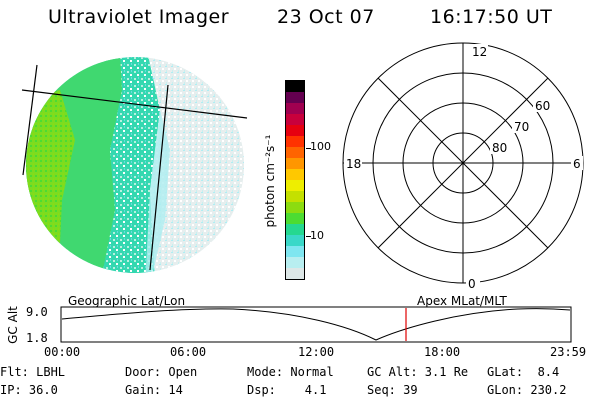 The image size is (600, 400). I want to click on status-gc-alt: GC Alt: 3.1 Re, so click(418, 372).